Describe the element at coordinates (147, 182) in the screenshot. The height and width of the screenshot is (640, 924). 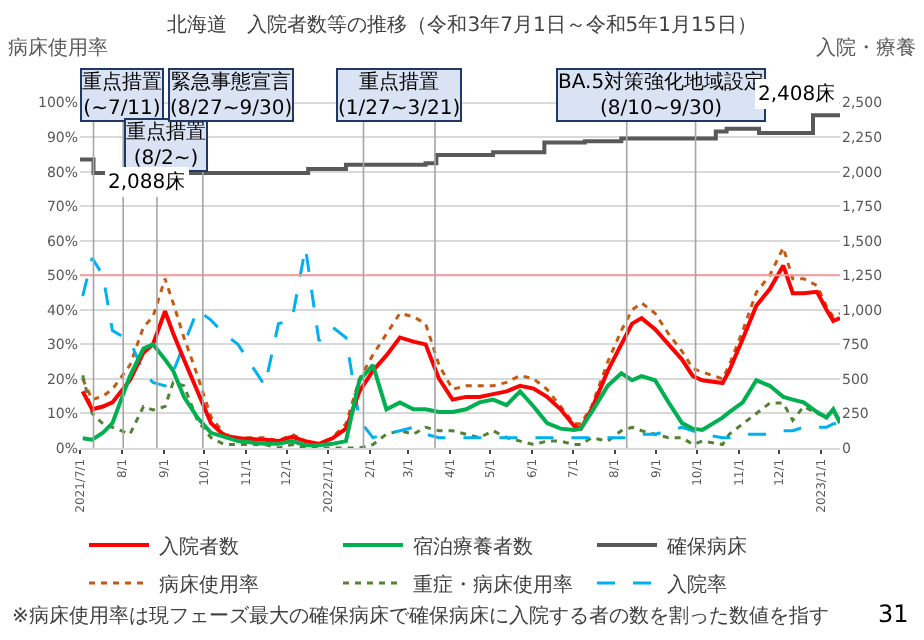
I see `annotation: 2,088床` at that location.